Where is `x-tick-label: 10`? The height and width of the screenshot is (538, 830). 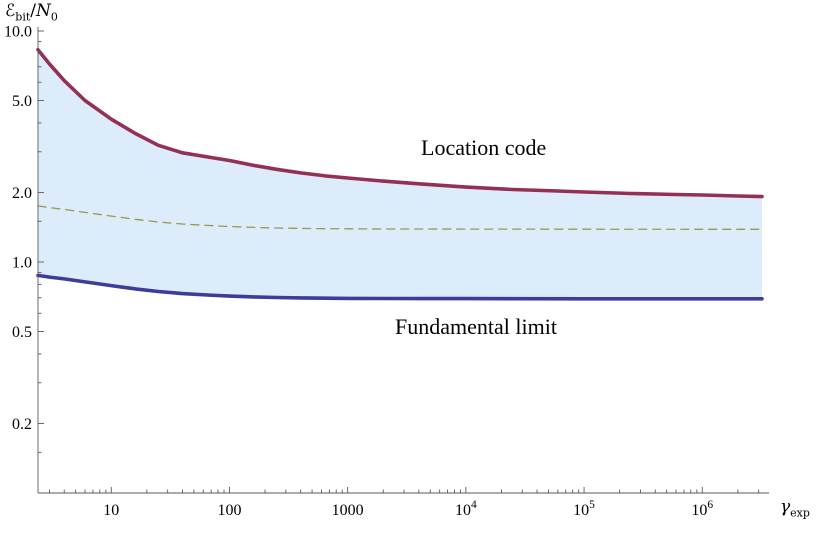
x-tick-label: 10 is located at coordinates (111, 510).